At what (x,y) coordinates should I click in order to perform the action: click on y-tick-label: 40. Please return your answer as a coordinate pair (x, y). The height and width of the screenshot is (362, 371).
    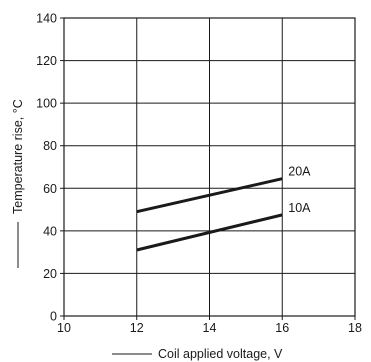
    Looking at the image, I should click on (50, 231).